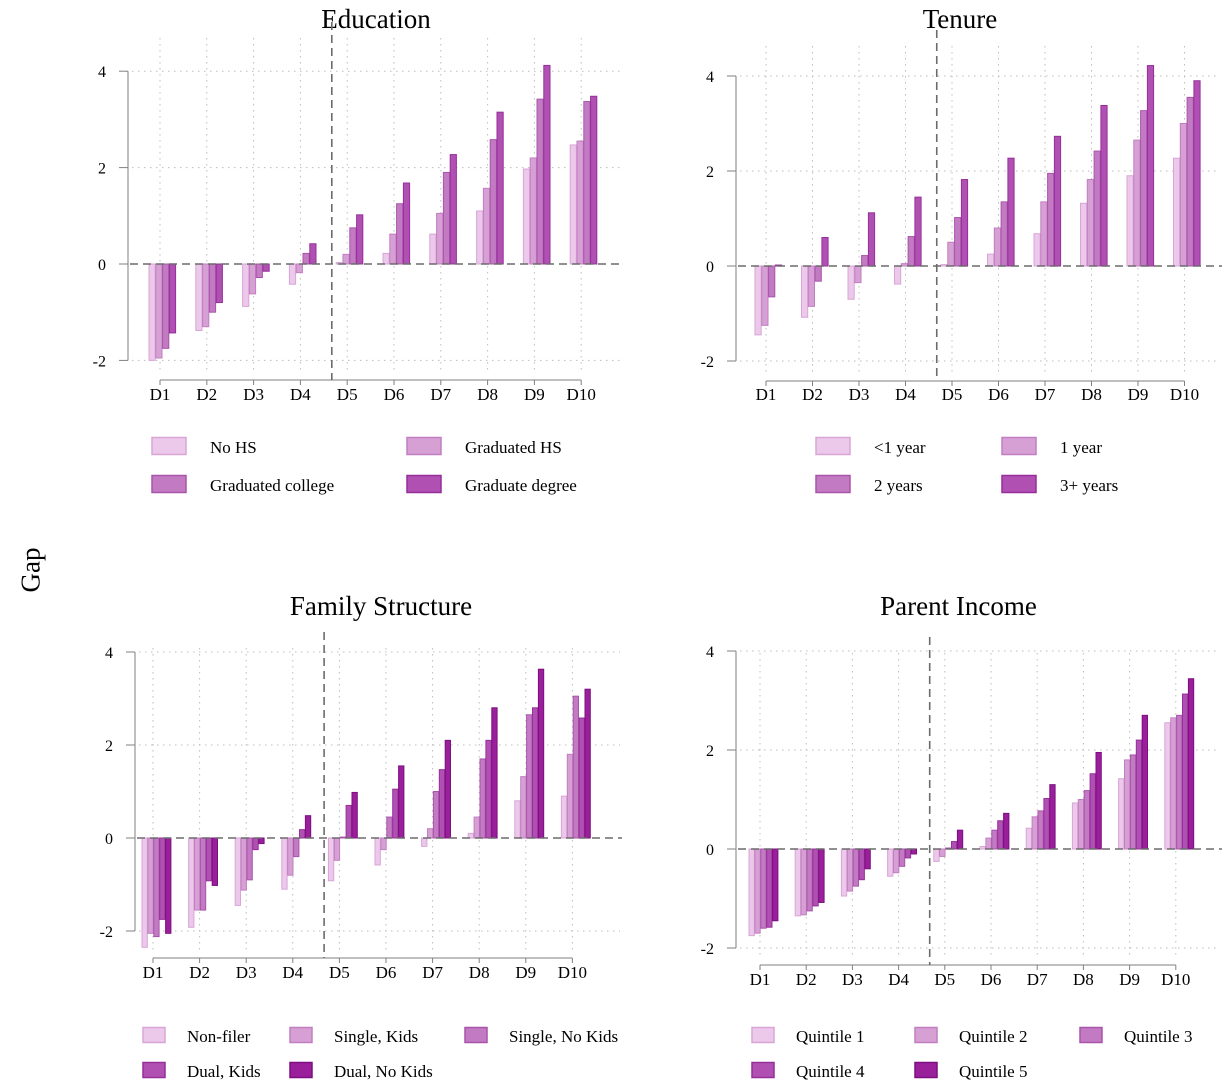  I want to click on legend-item: Quintile 1, so click(807, 1036).